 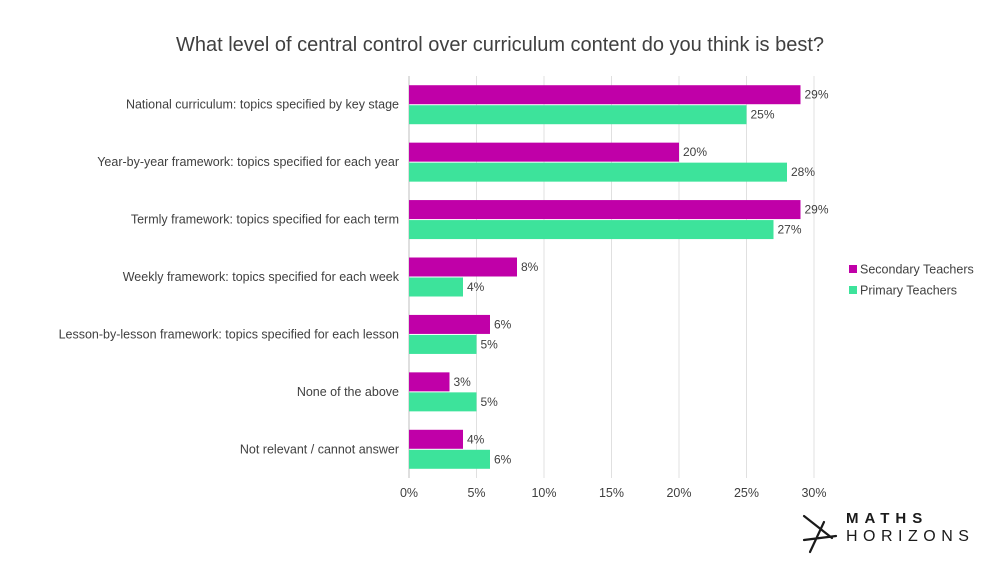 I want to click on data-label: 27%, so click(x=790, y=230).